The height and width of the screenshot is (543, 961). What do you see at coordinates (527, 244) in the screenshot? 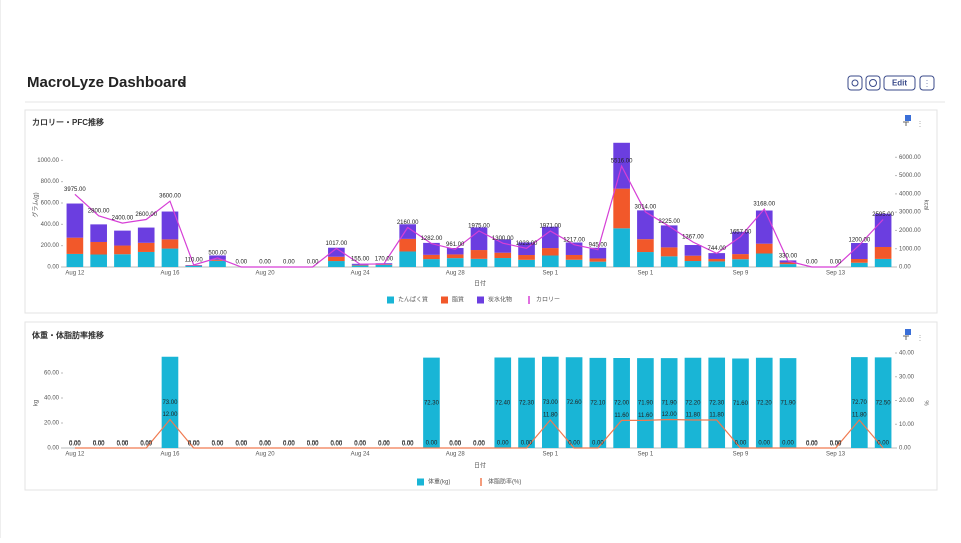
I see `data-label: 1023.00` at bounding box center [527, 244].